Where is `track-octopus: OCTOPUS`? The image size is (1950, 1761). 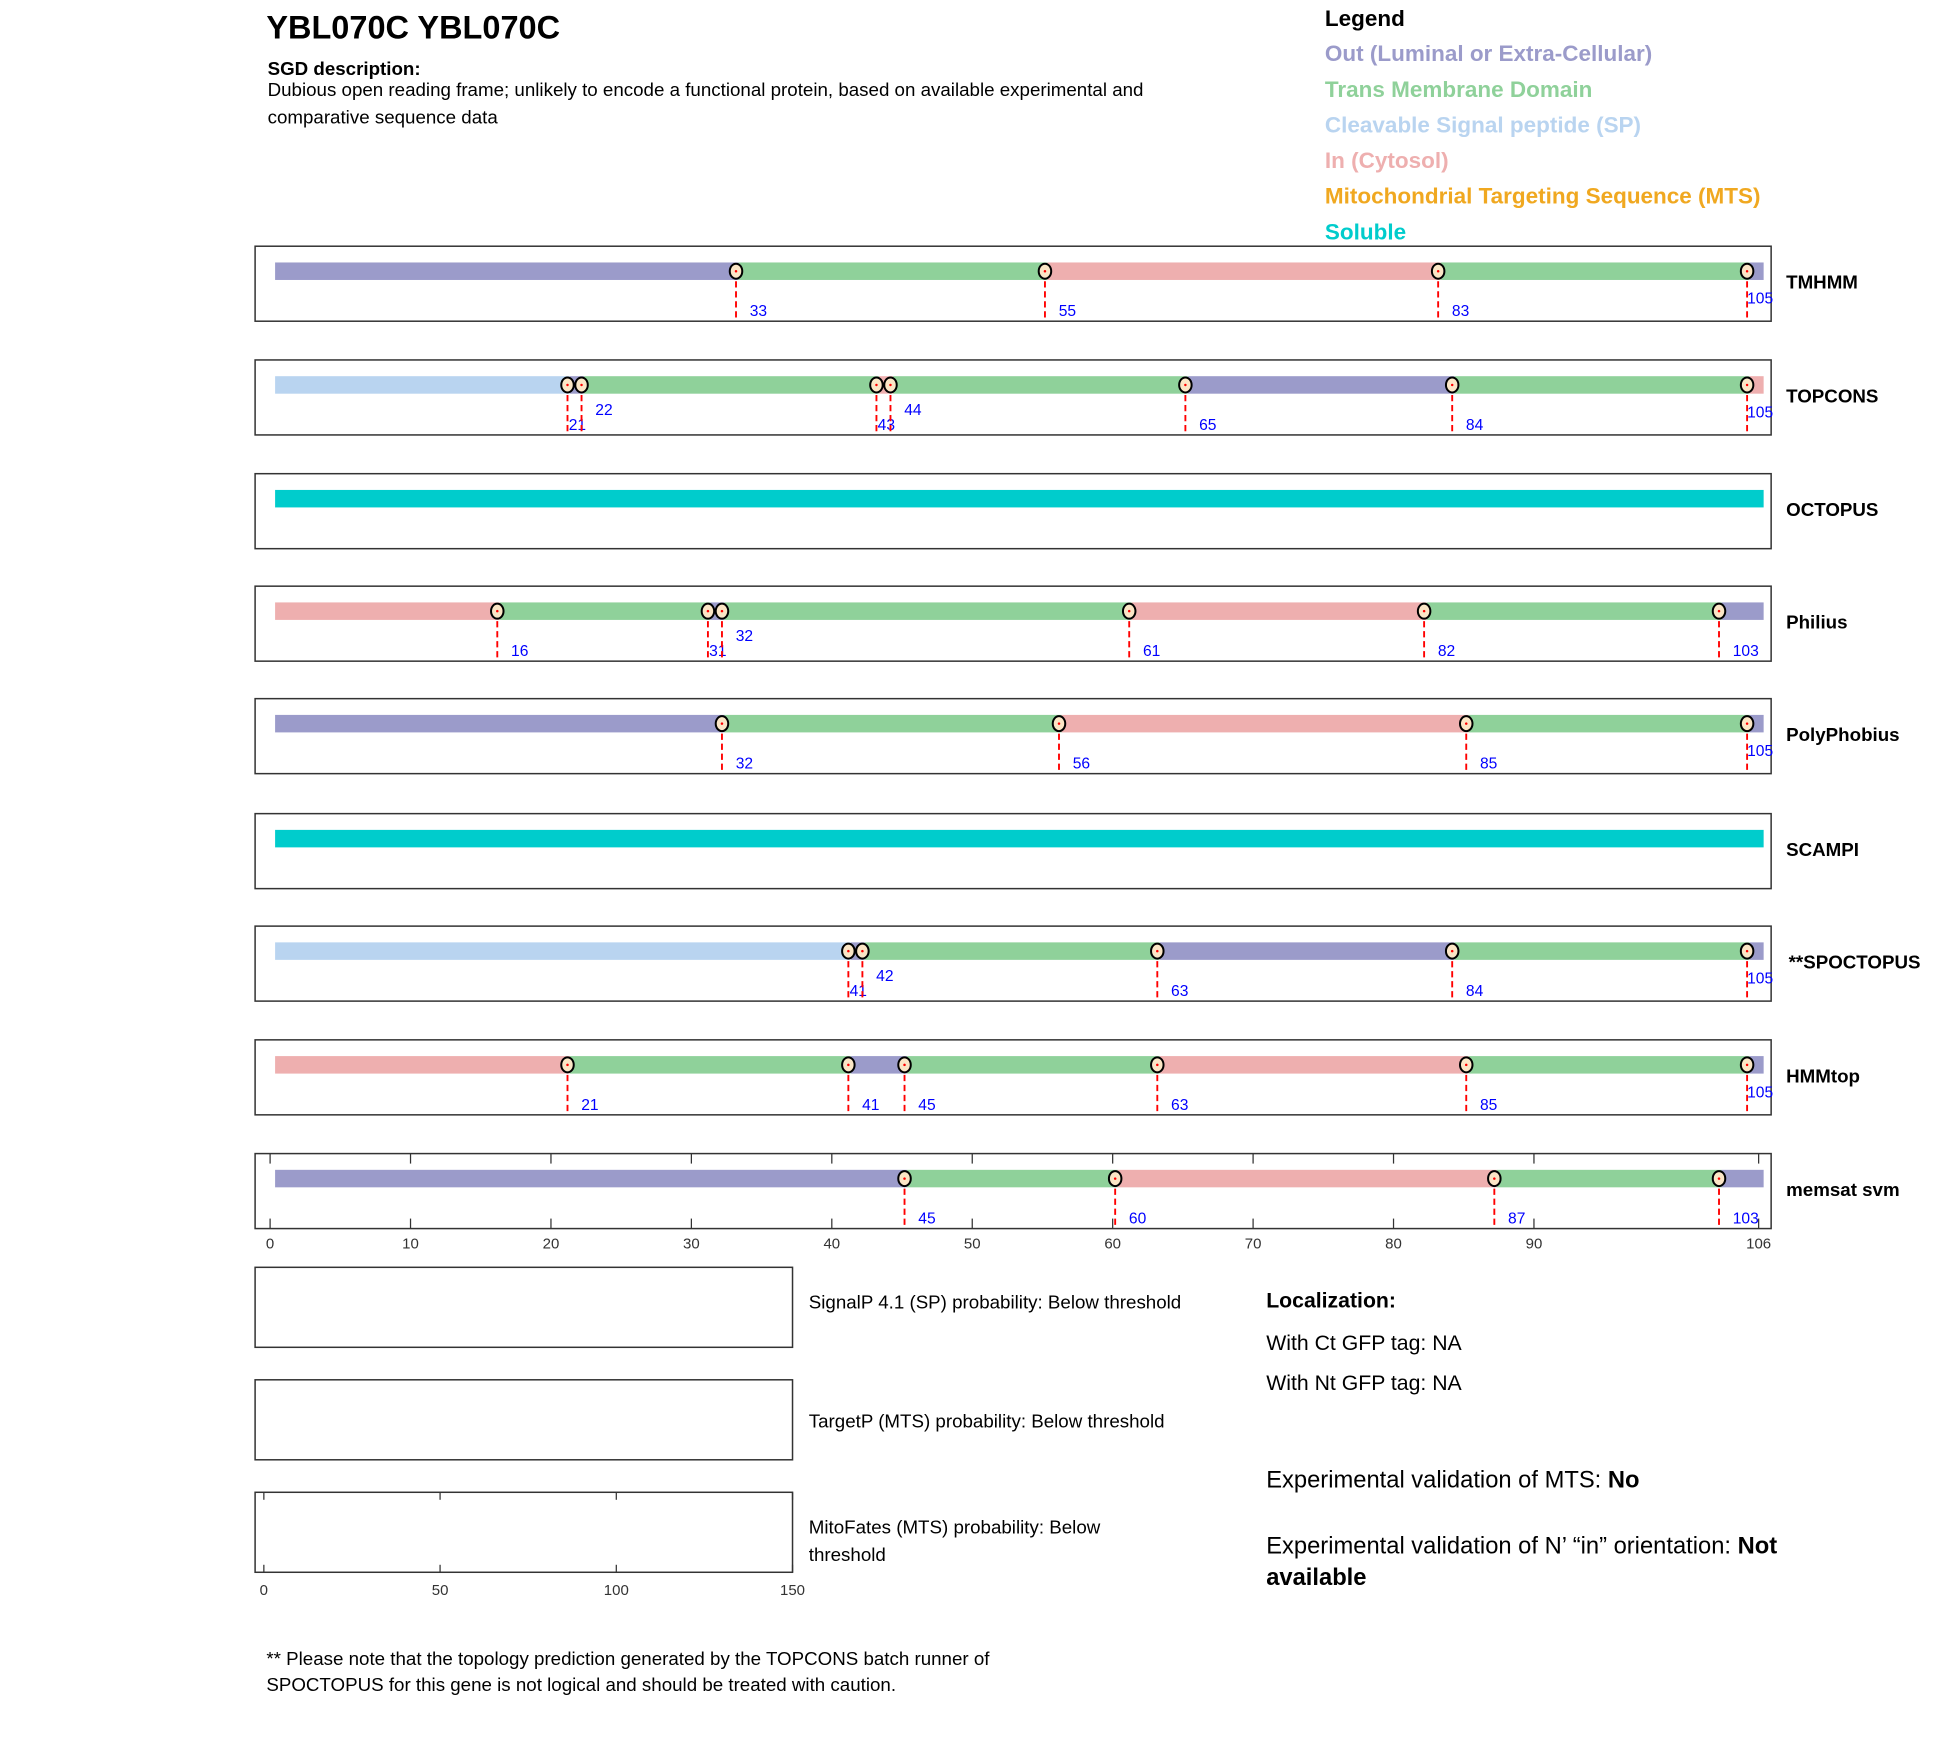 track-octopus: OCTOPUS is located at coordinates (1066, 511).